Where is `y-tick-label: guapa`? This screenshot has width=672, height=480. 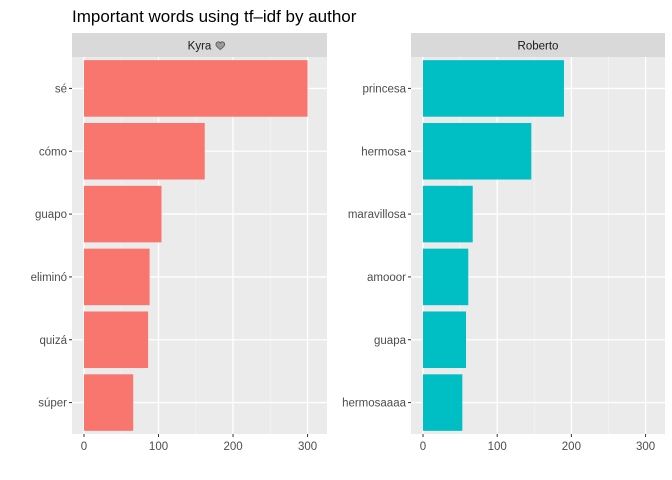
y-tick-label: guapa is located at coordinates (390, 341).